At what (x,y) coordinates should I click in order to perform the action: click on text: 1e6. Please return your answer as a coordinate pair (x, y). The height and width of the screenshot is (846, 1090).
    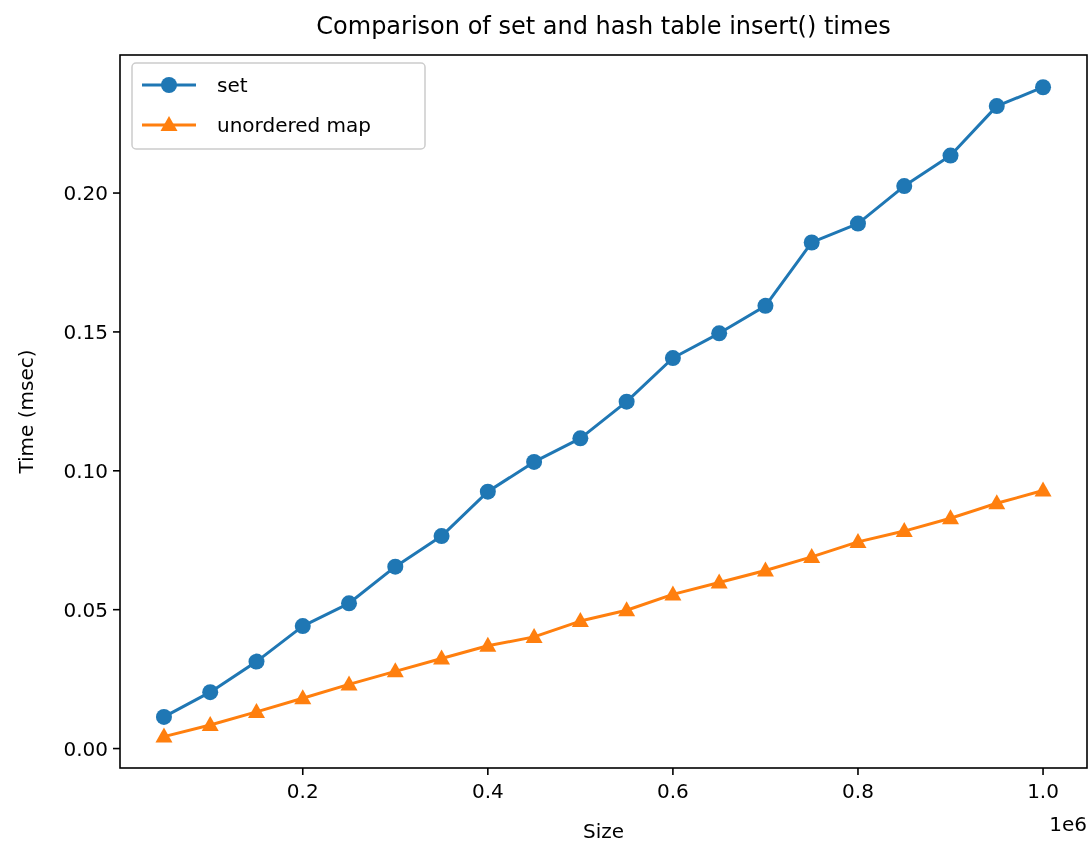
    Looking at the image, I should click on (1068, 824).